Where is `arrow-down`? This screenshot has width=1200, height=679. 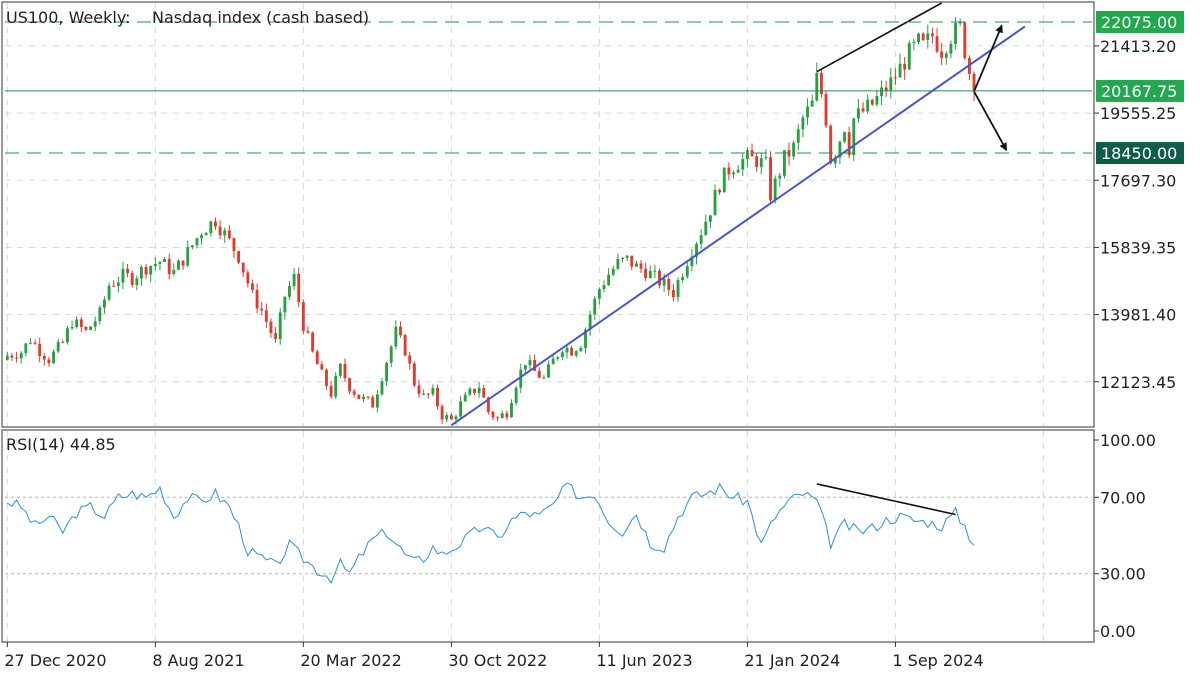
arrow-down is located at coordinates (990, 121).